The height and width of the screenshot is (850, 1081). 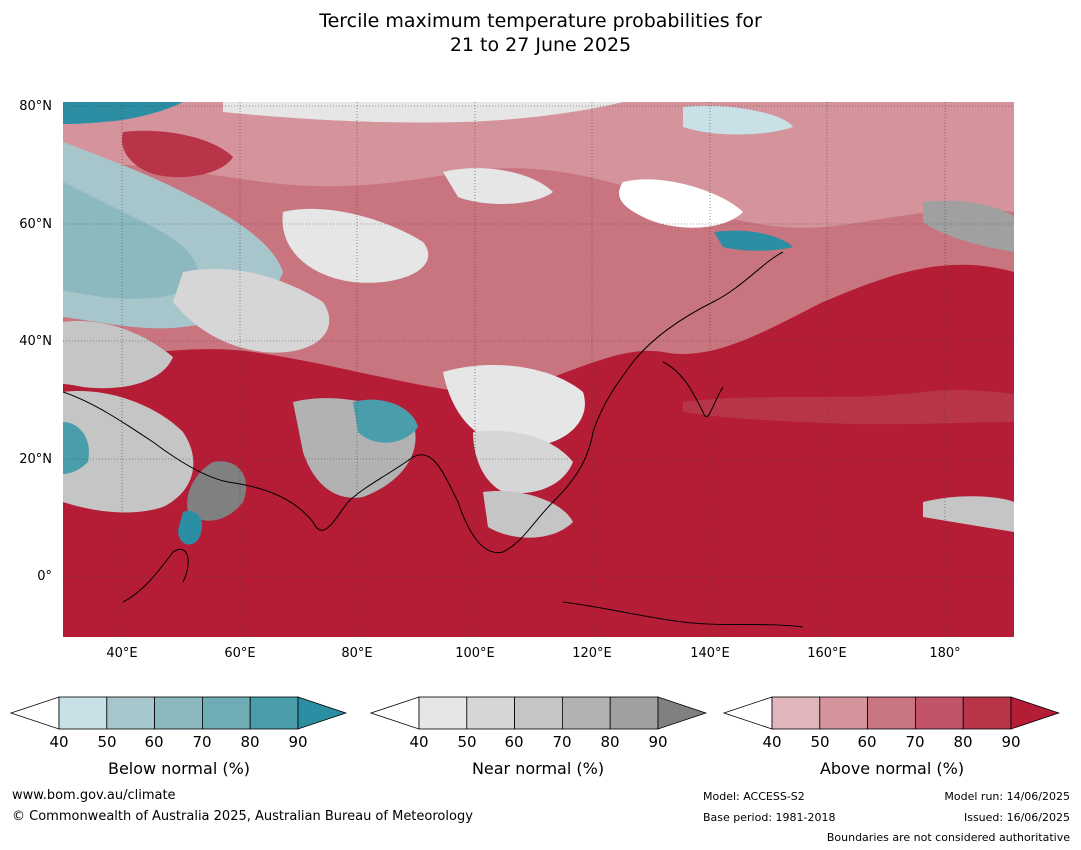 I want to click on map-title-line2: 21 to 27 June 2025, so click(x=540, y=45).